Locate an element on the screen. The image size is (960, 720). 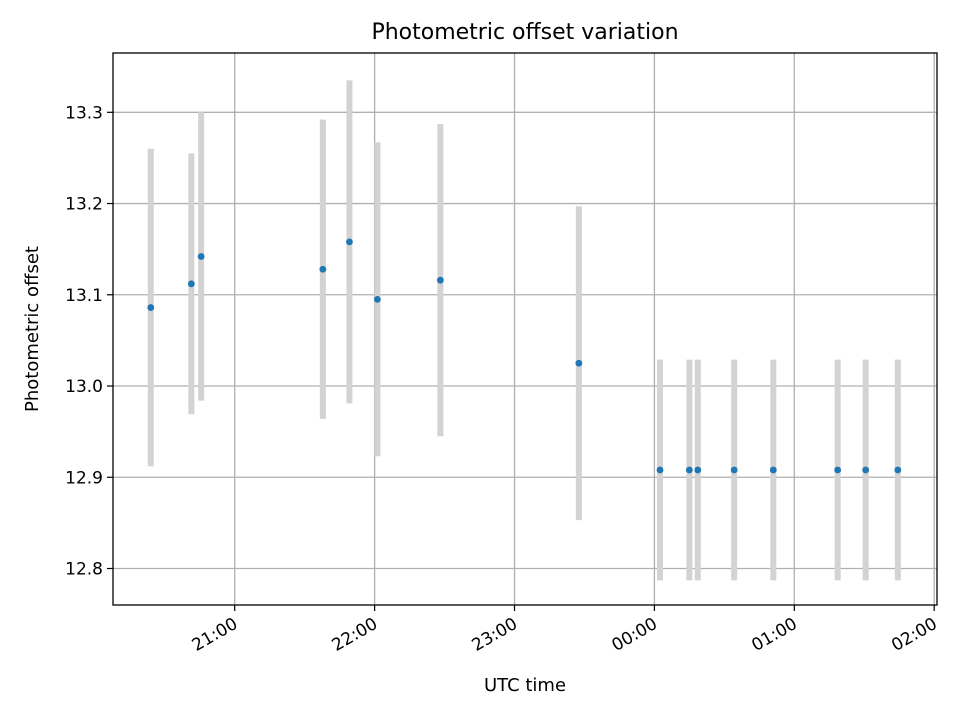
y-axis-label: Photometric offset is located at coordinates (32, 329).